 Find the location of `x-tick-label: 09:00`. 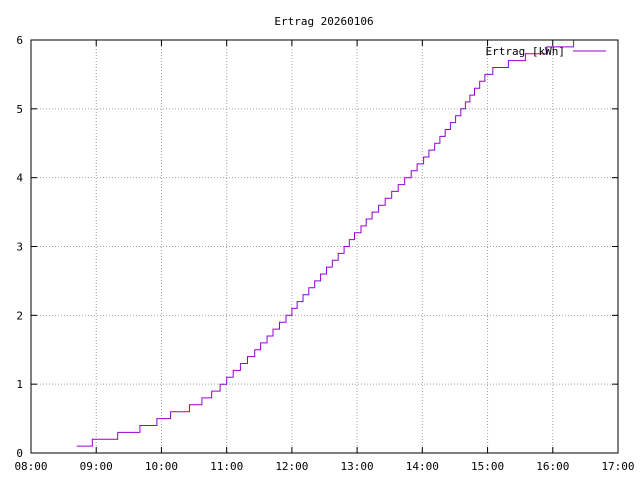

x-tick-label: 09:00 is located at coordinates (96, 466).